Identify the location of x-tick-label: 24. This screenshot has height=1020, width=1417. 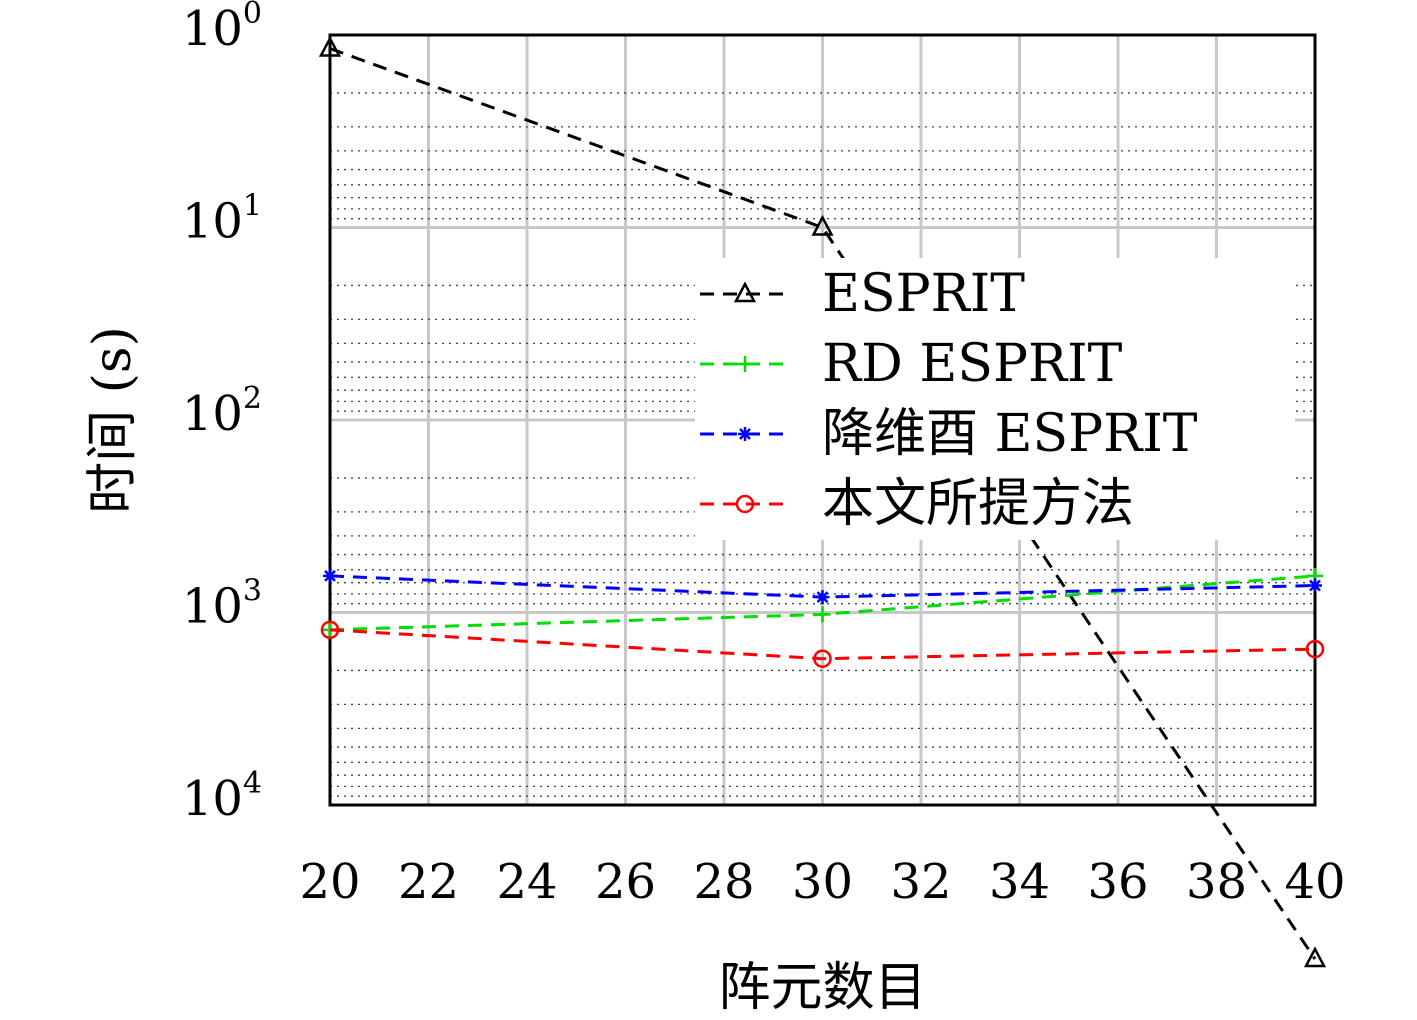
(526, 882).